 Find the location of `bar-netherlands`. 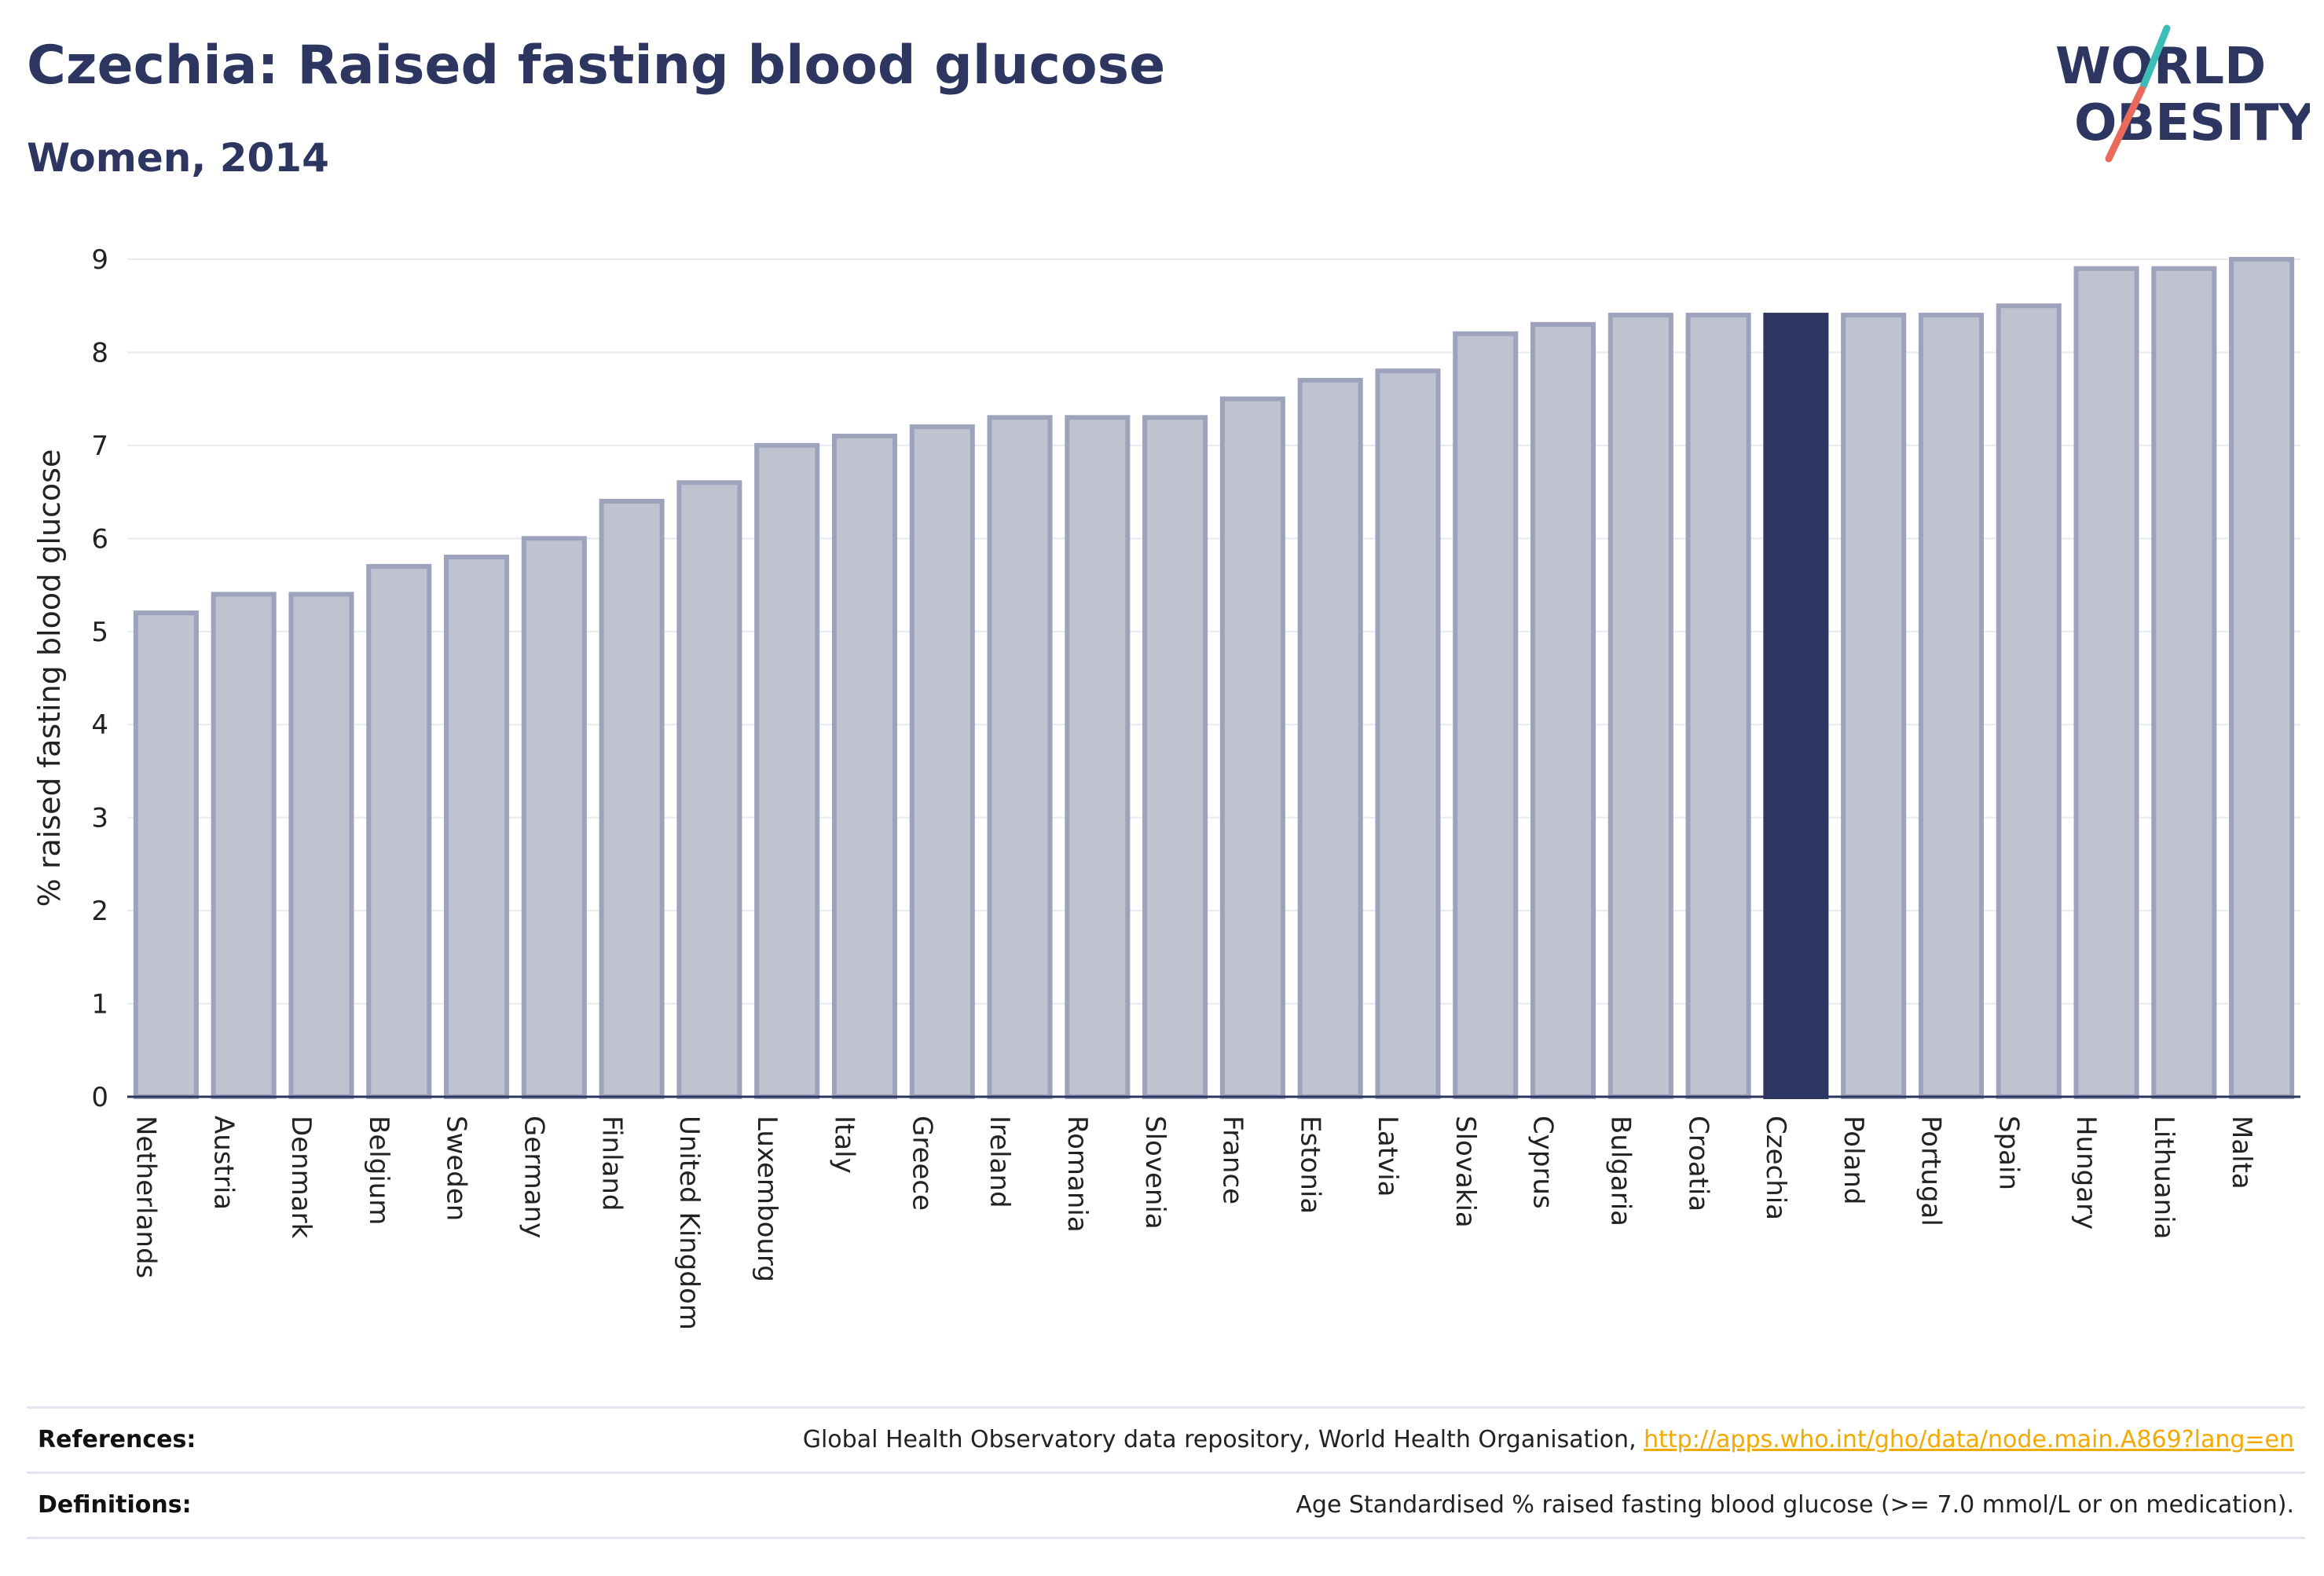

bar-netherlands is located at coordinates (166, 854).